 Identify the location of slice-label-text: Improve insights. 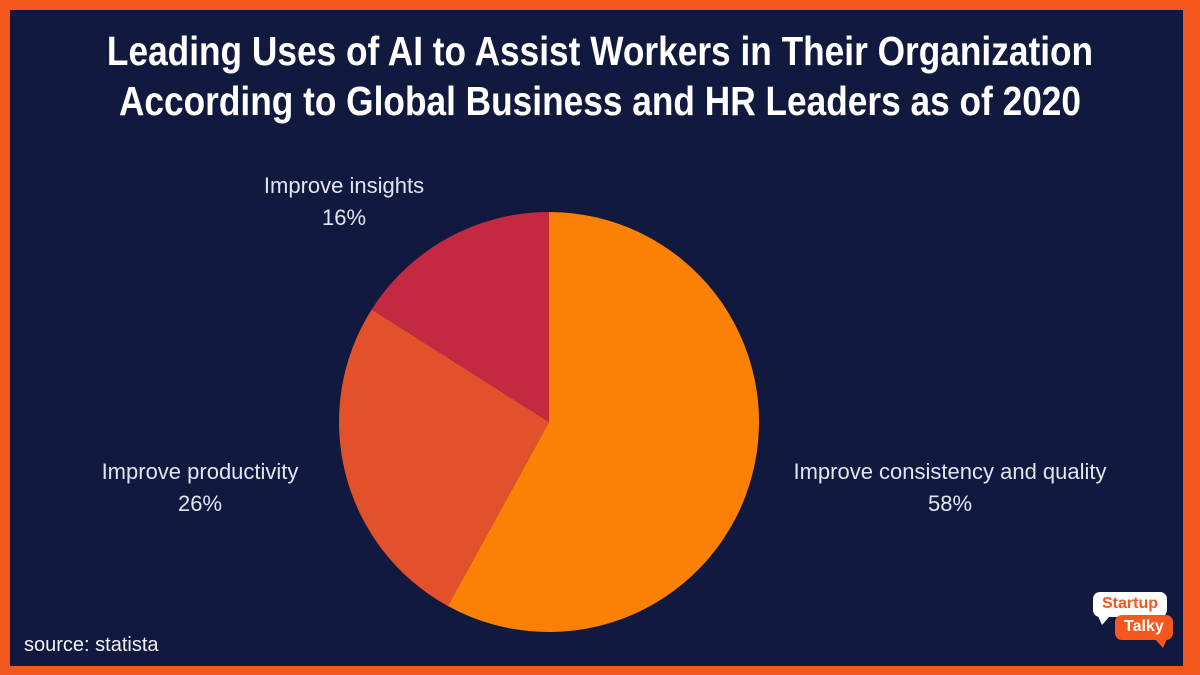
(344, 185).